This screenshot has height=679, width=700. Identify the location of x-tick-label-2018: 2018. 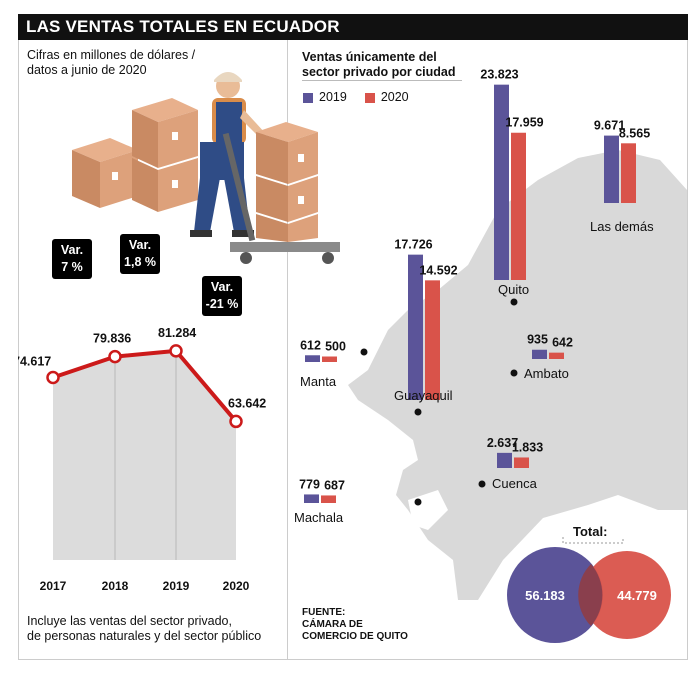
(115, 586).